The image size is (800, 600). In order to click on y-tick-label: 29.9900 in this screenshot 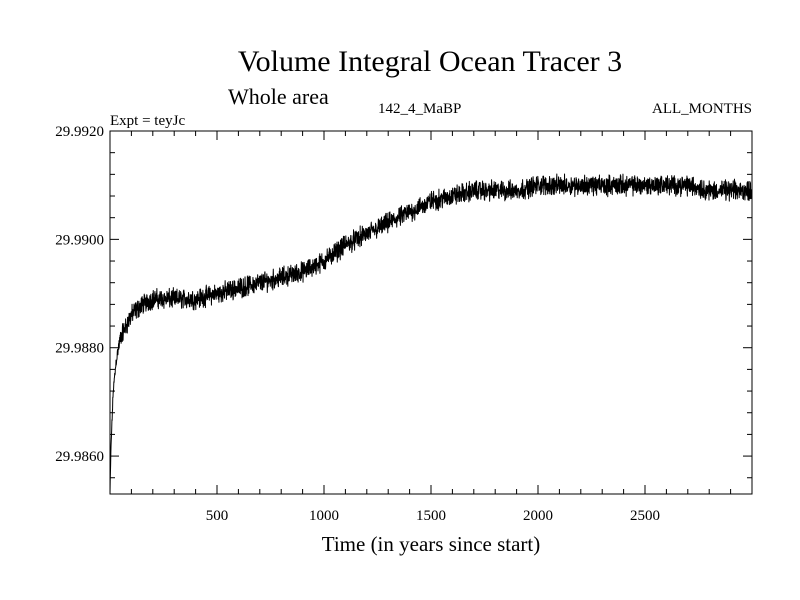, I will do `click(79, 240)`.